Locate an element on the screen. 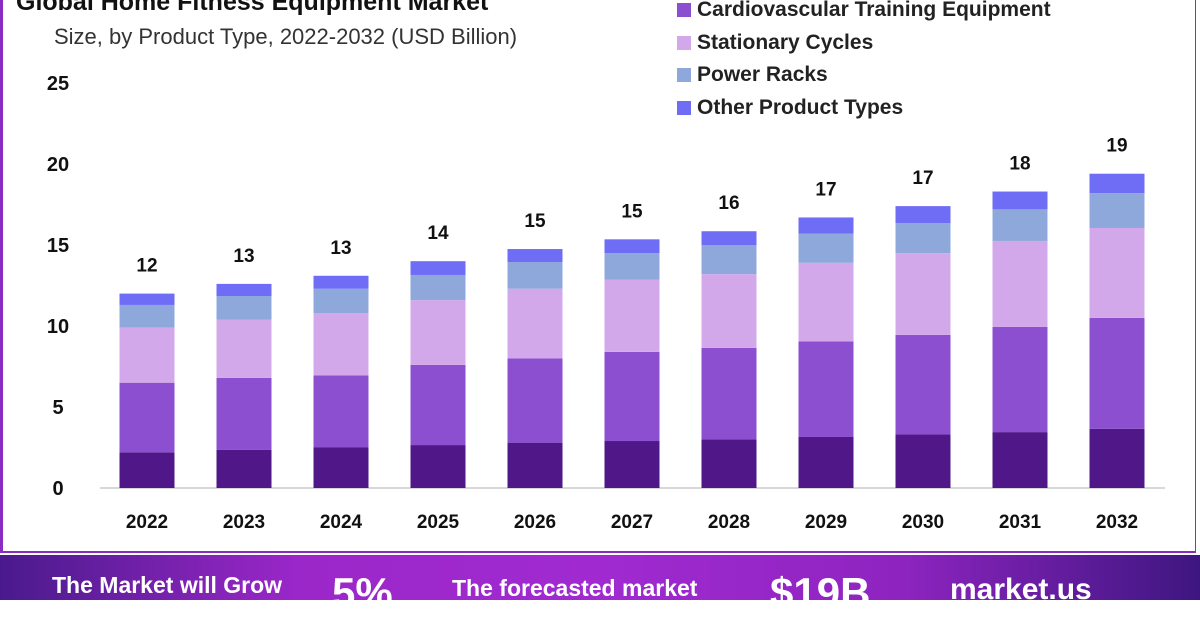 This screenshot has height=617, width=1200. x-tick-label: 2023 is located at coordinates (244, 522).